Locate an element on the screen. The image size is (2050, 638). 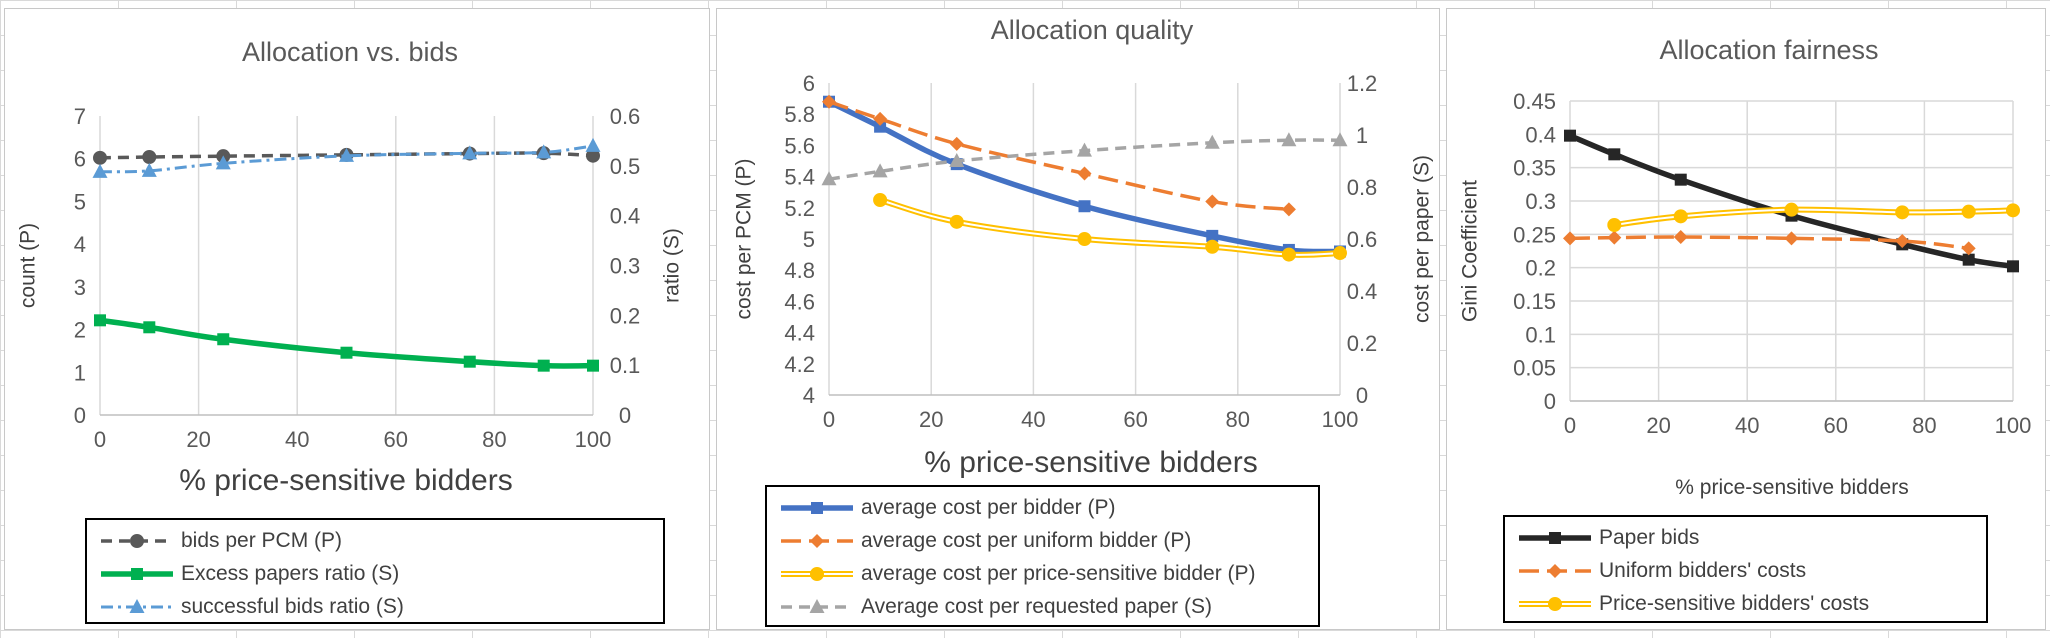
y-tick-label: 4.2 is located at coordinates (799, 364).